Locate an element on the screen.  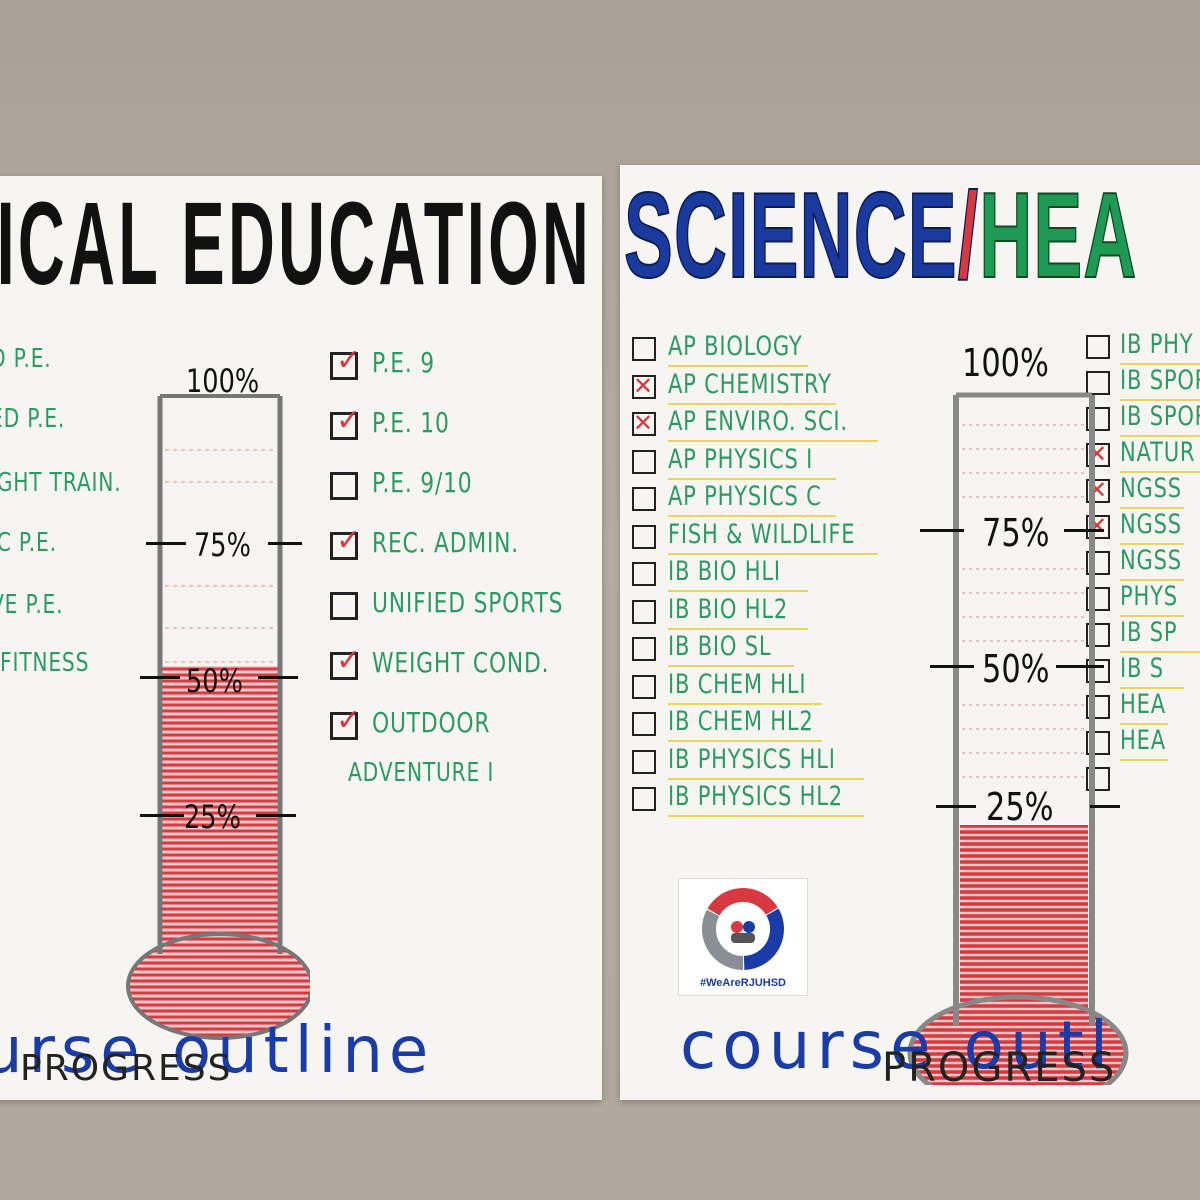
course-label: IB PHYSICS HL2 is located at coordinates (756, 796).